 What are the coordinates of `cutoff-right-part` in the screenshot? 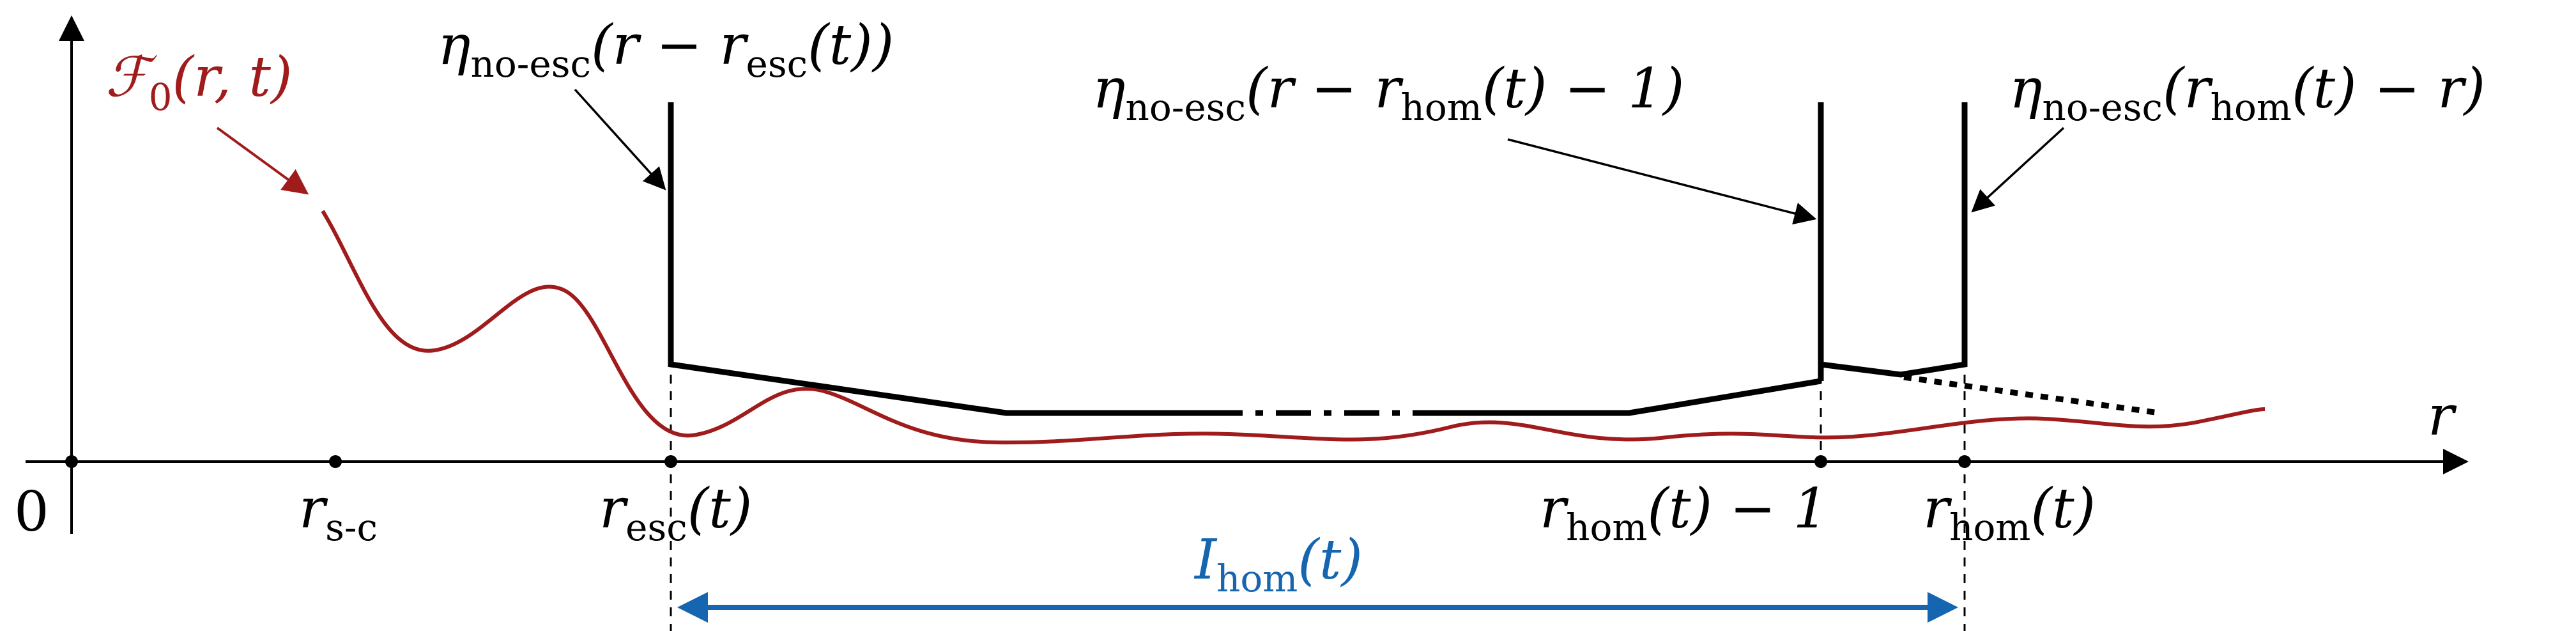 It's located at (1629, 397).